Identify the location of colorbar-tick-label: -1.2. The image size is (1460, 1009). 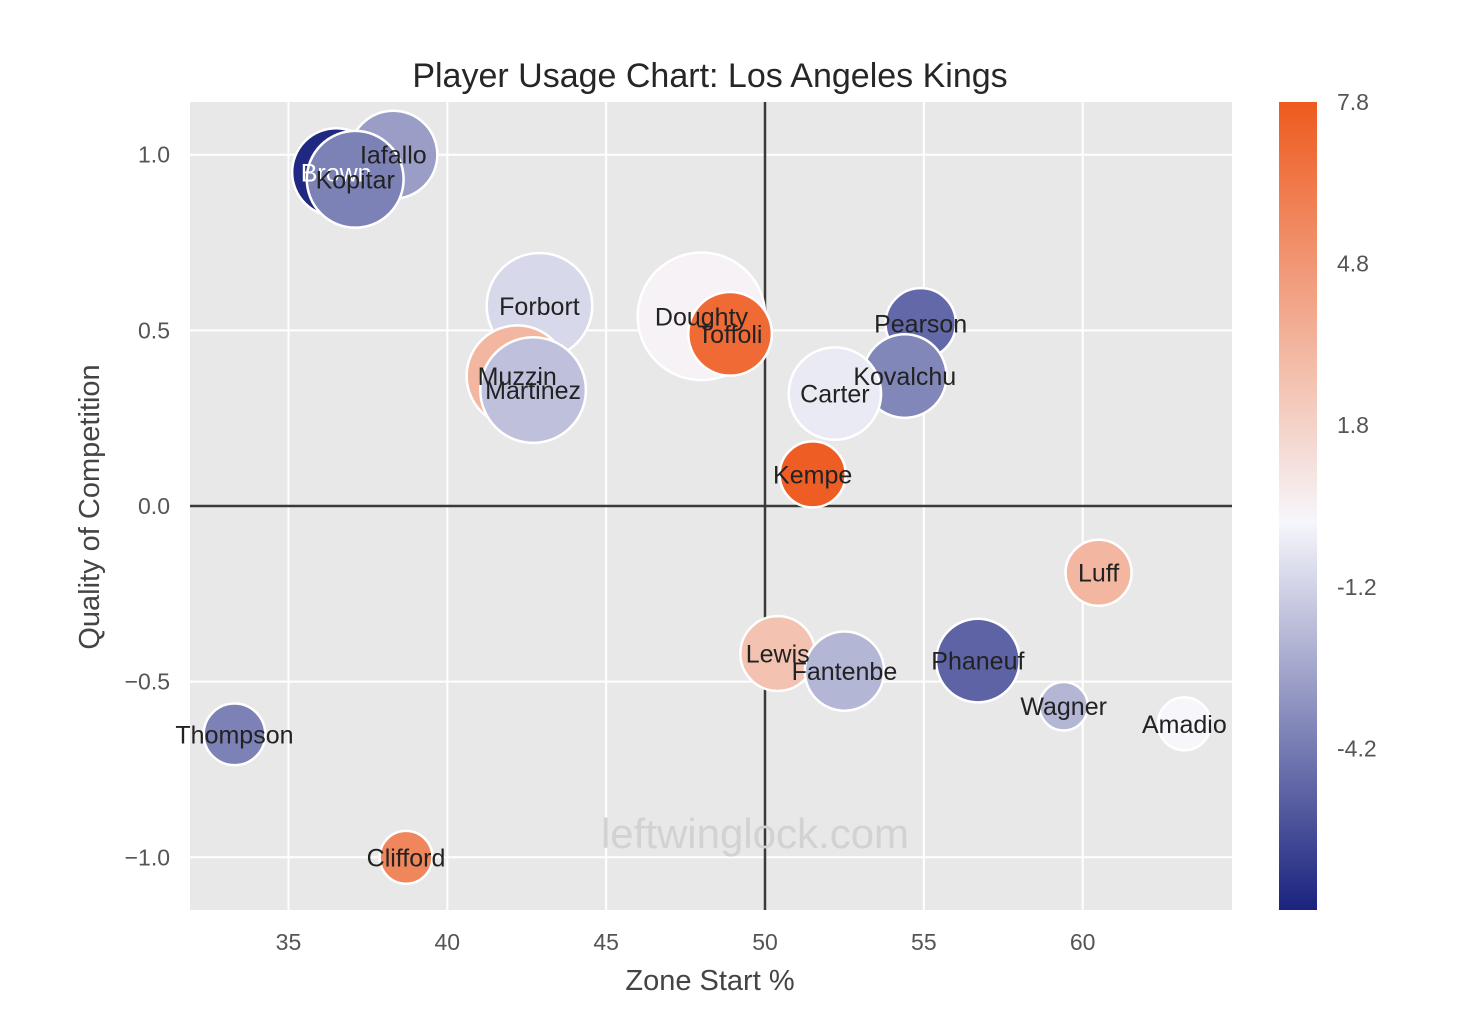
(1357, 587).